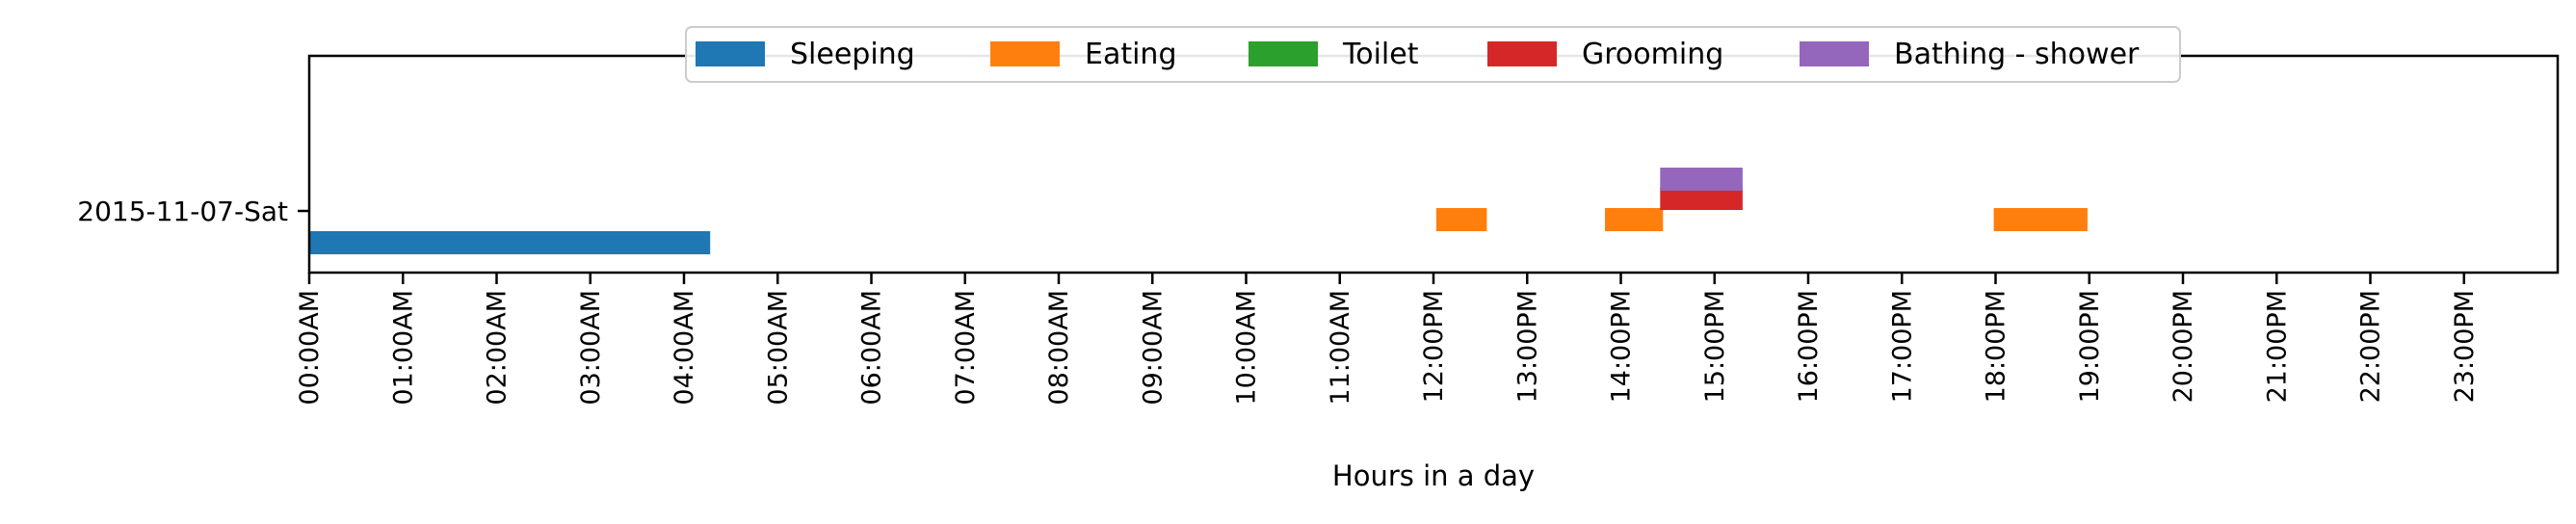 The image size is (2576, 524). What do you see at coordinates (684, 348) in the screenshot?
I see `x-tick-label: 04:00AM` at bounding box center [684, 348].